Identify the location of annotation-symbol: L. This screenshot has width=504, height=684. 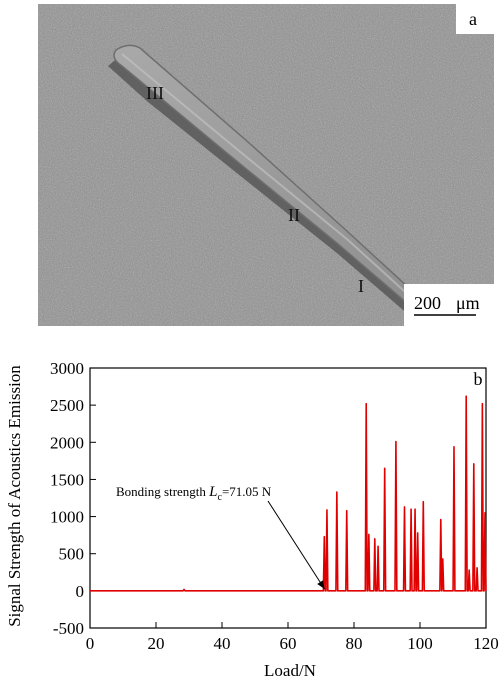
(212, 492).